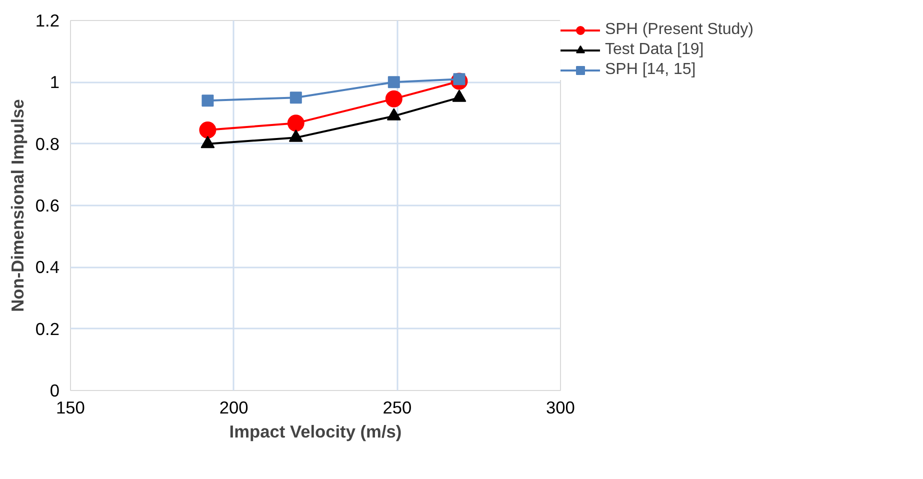  What do you see at coordinates (55, 390) in the screenshot?
I see `y-tick-label: 0` at bounding box center [55, 390].